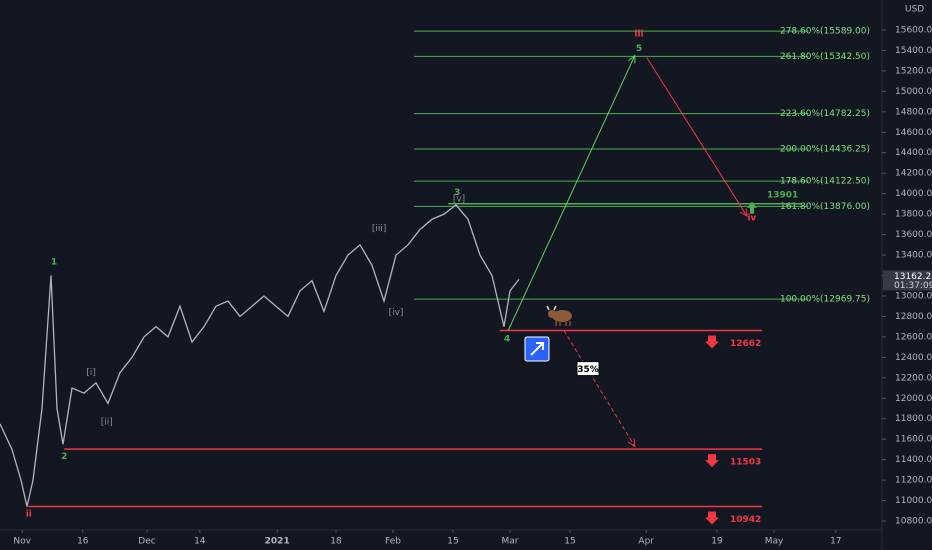 The image size is (932, 550). What do you see at coordinates (751, 219) in the screenshot?
I see `wave-label: iv` at bounding box center [751, 219].